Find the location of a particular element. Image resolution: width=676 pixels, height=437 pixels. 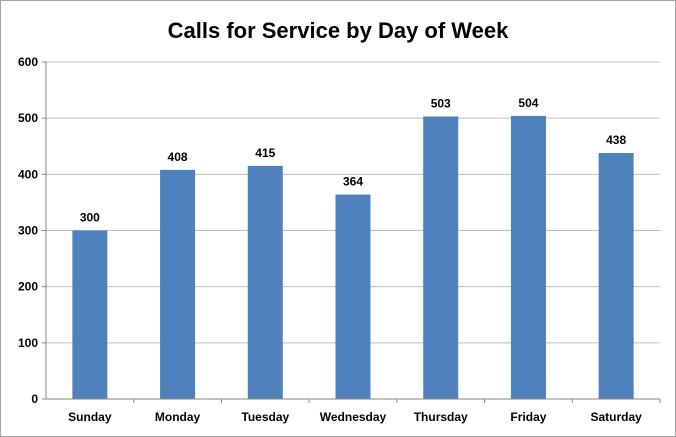

x-category-label: Monday is located at coordinates (178, 417).